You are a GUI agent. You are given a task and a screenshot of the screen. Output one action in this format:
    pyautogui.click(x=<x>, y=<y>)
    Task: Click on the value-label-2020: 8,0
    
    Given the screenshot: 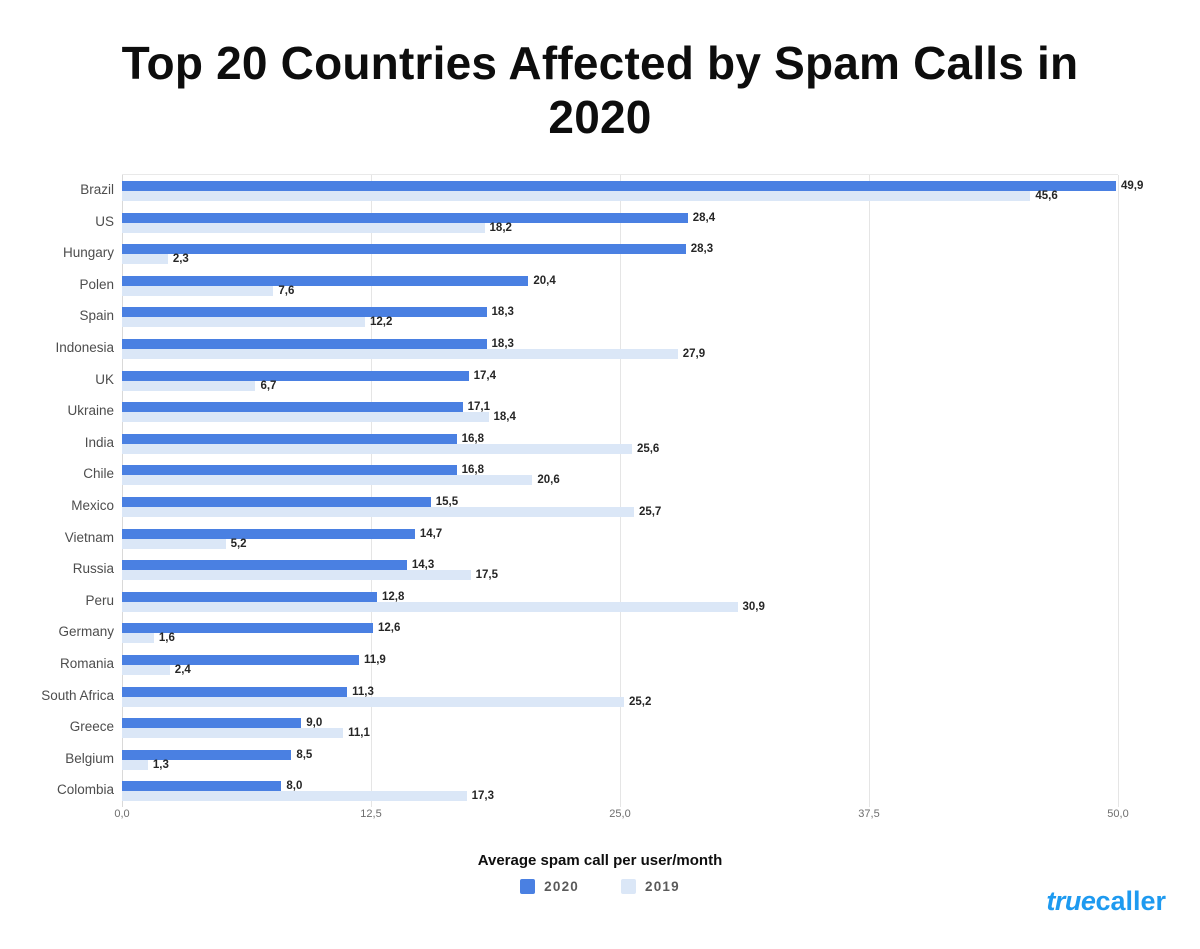 What is the action you would take?
    pyautogui.click(x=294, y=786)
    